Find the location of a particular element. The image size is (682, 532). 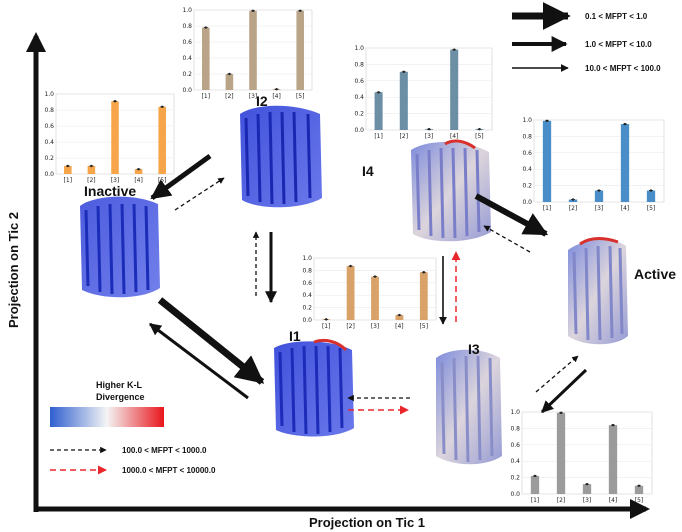

protein-i1 is located at coordinates (314, 387).